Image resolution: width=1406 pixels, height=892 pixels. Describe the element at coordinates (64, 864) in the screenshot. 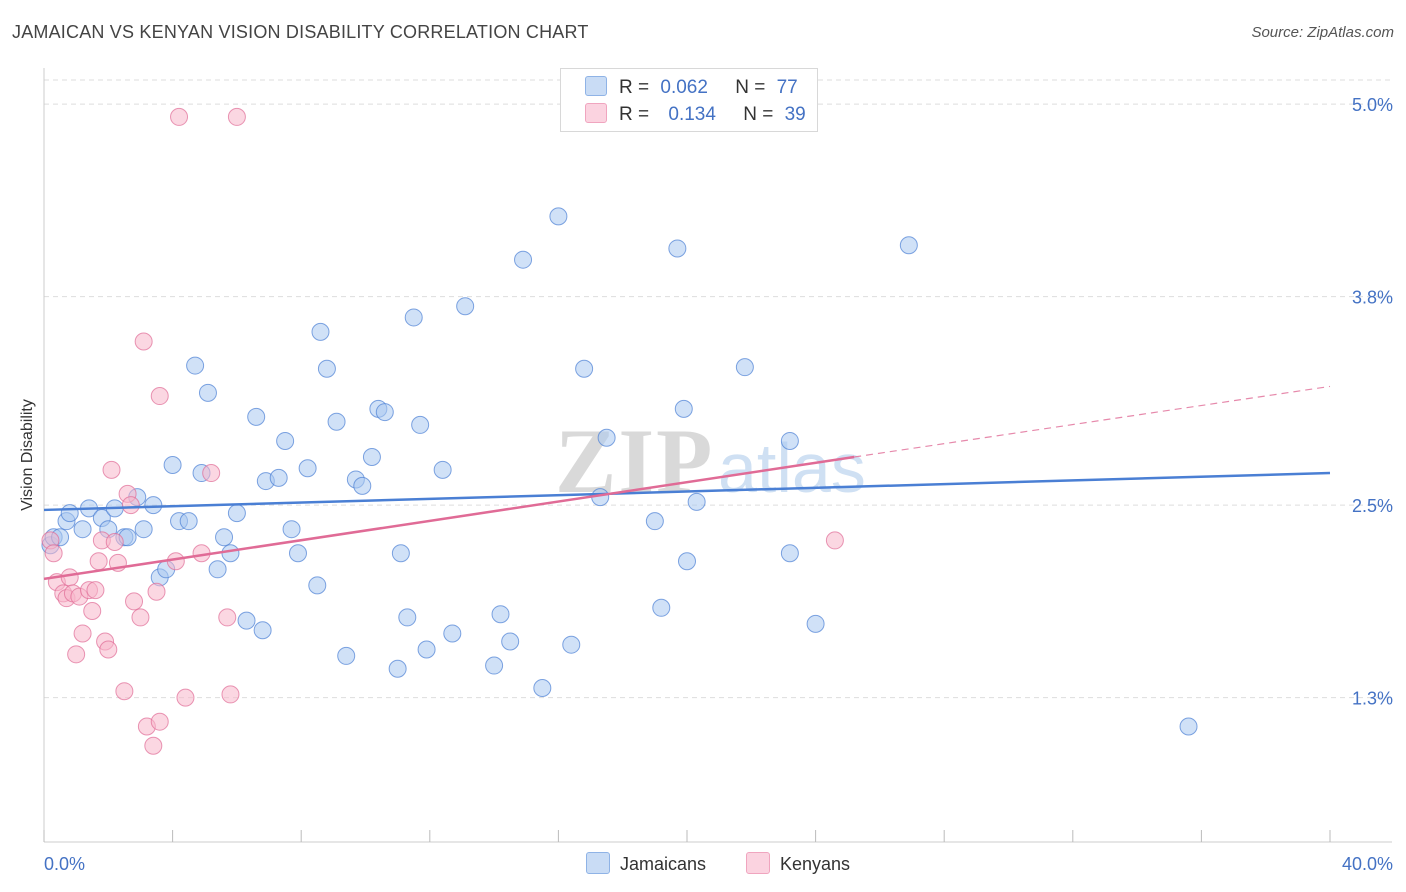

I see `x-tick-label-min: 0.0%` at that location.